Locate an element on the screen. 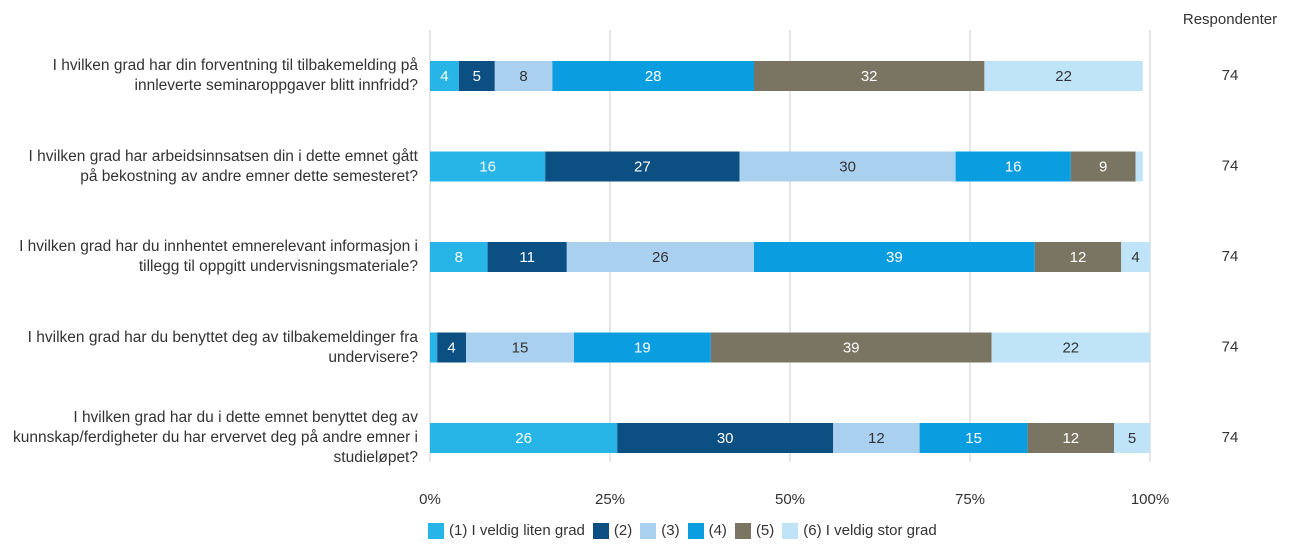 This screenshot has height=545, width=1298. respondents-title: Respondenter is located at coordinates (1230, 19).